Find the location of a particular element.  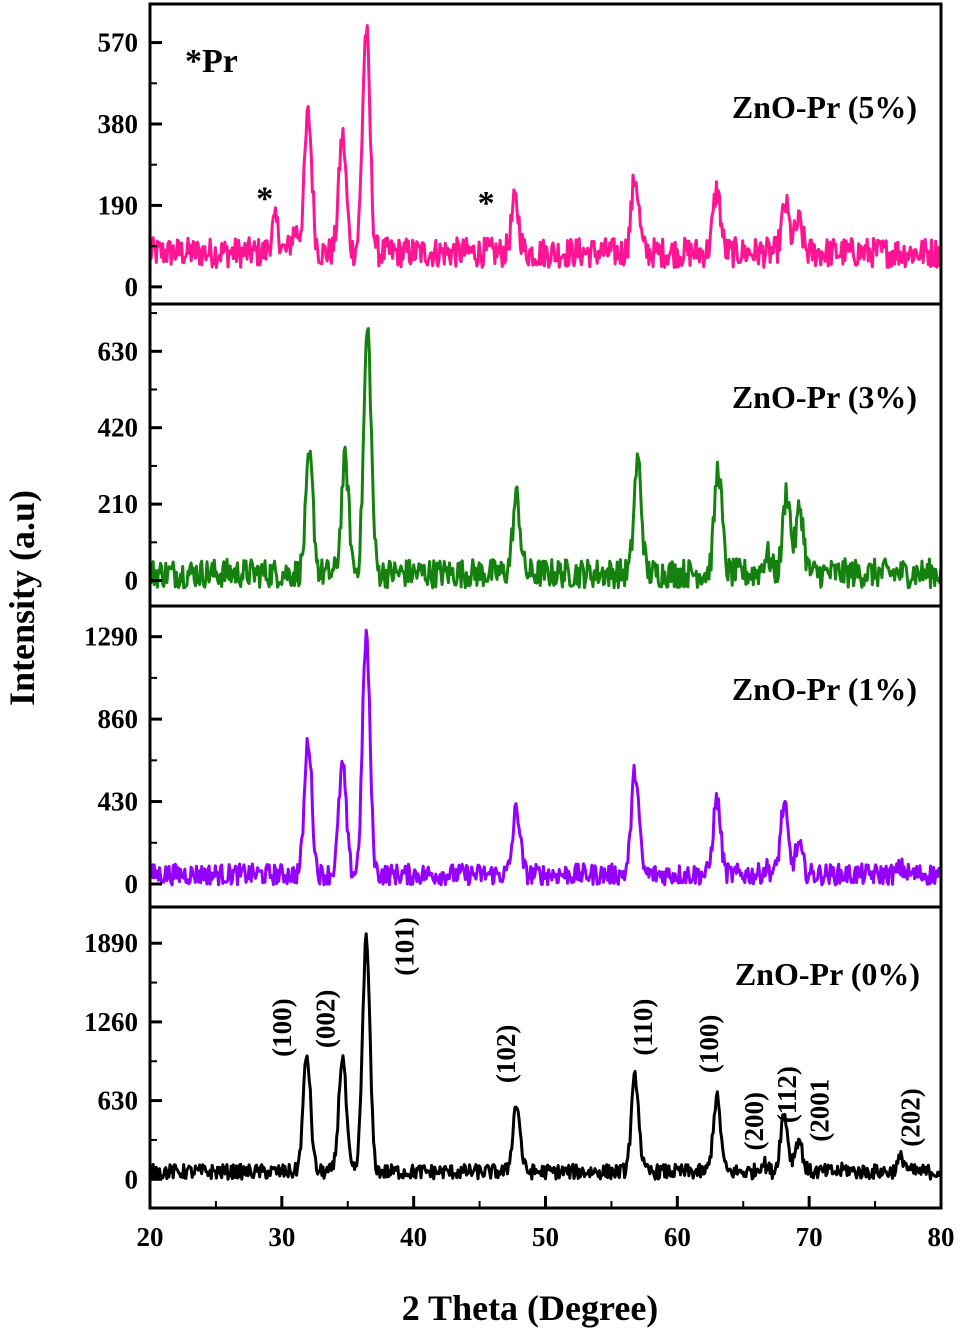

x-tick-label: 50 is located at coordinates (545, 1237).